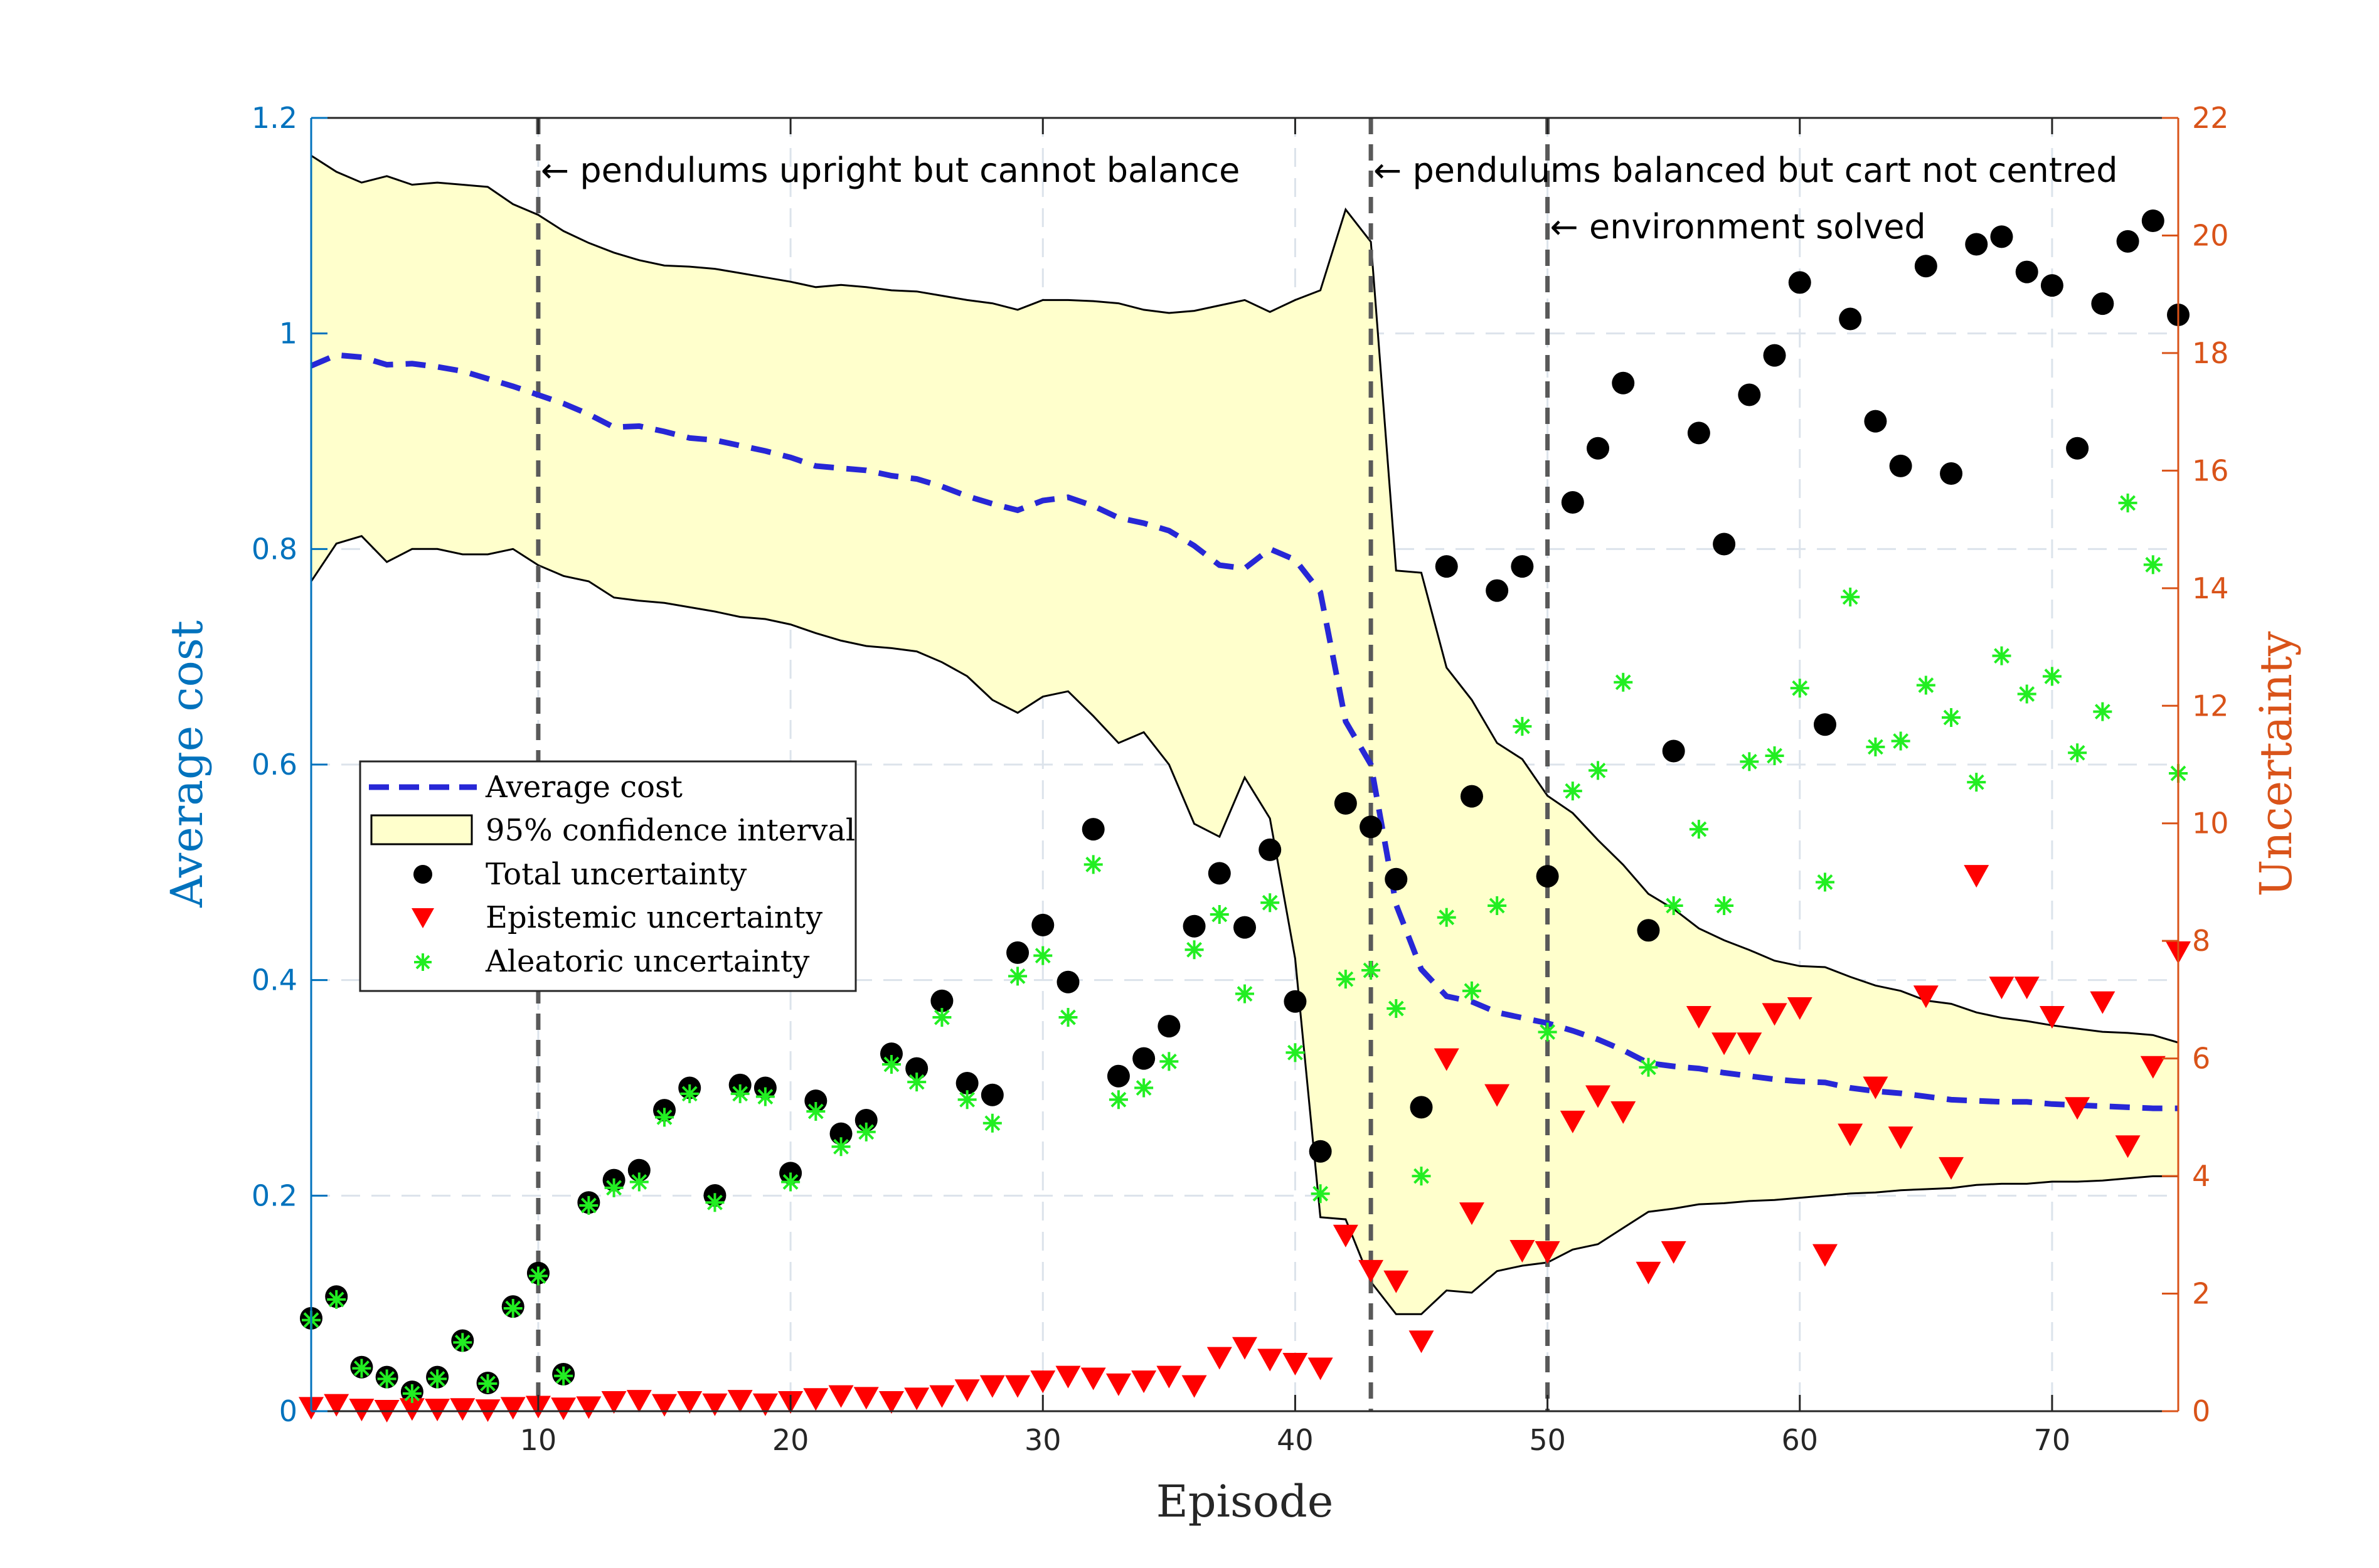 This screenshot has height=1568, width=2379. What do you see at coordinates (1548, 1440) in the screenshot?
I see `x-tick-label-4: 50` at bounding box center [1548, 1440].